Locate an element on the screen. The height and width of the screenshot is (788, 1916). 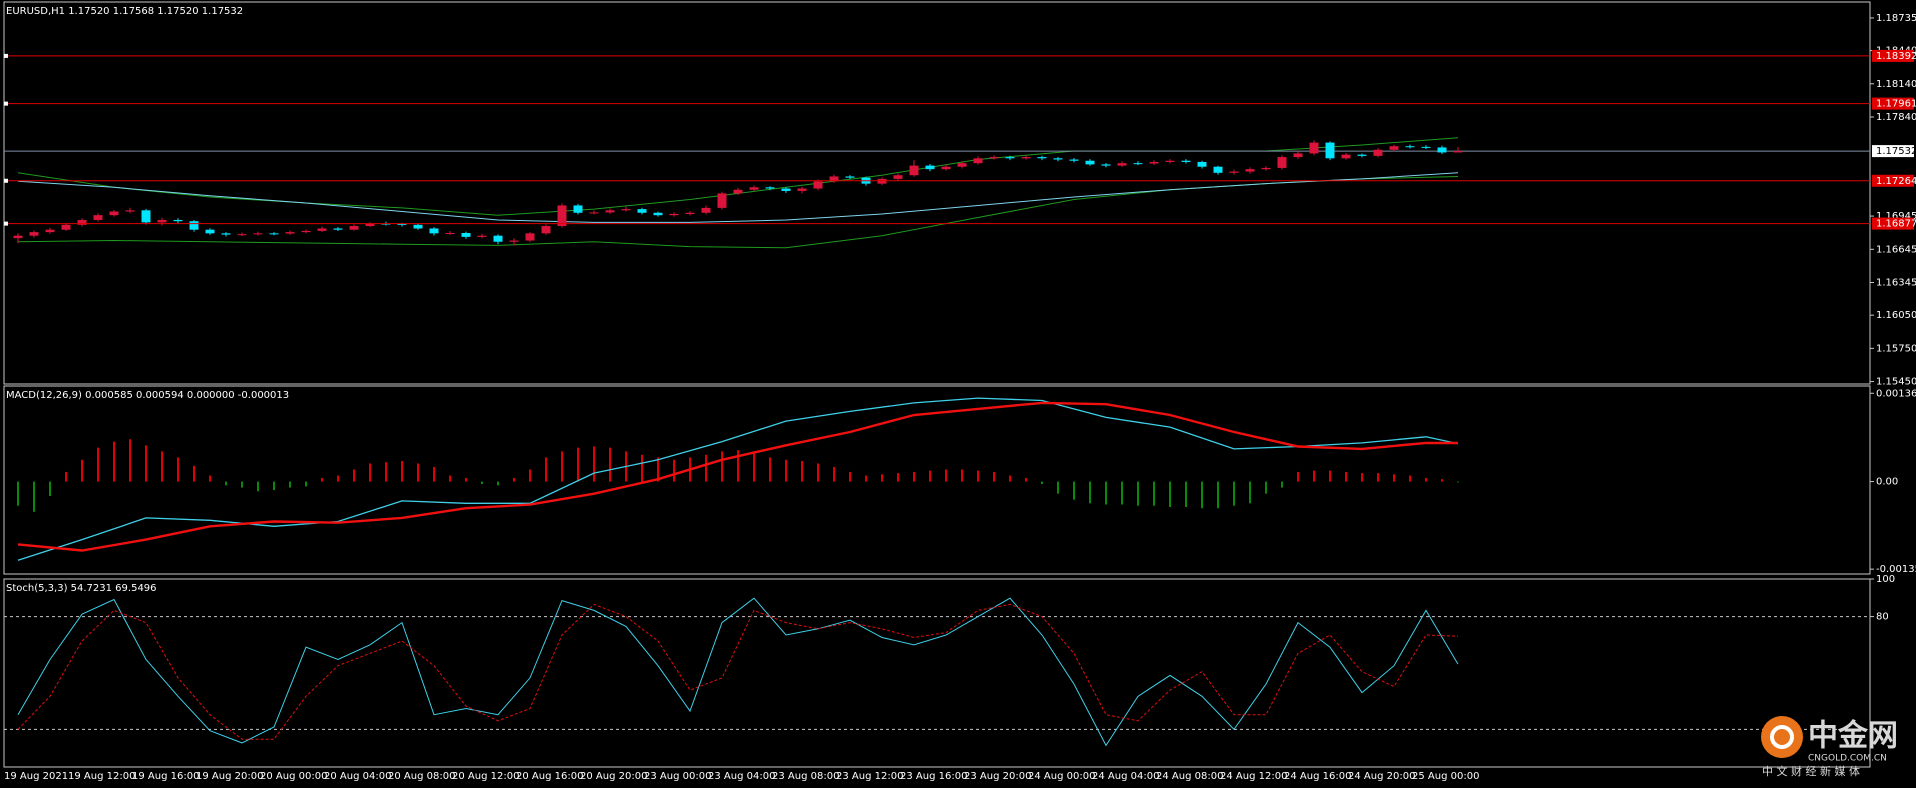
x-tick-label: 20 Aug 04:00 is located at coordinates (357, 776).